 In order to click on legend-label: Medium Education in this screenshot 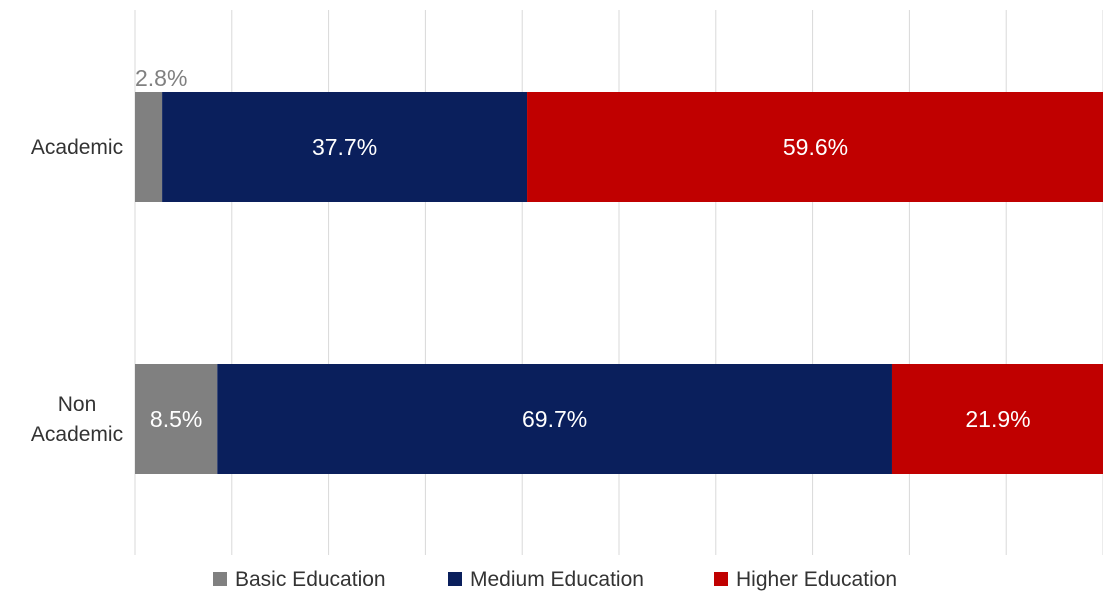, I will do `click(557, 579)`.